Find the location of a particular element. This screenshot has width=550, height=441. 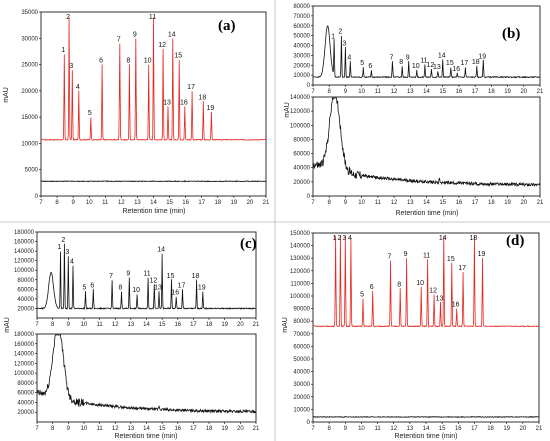

panel-a-xlabel: Retention time (min) is located at coordinates (153, 211).